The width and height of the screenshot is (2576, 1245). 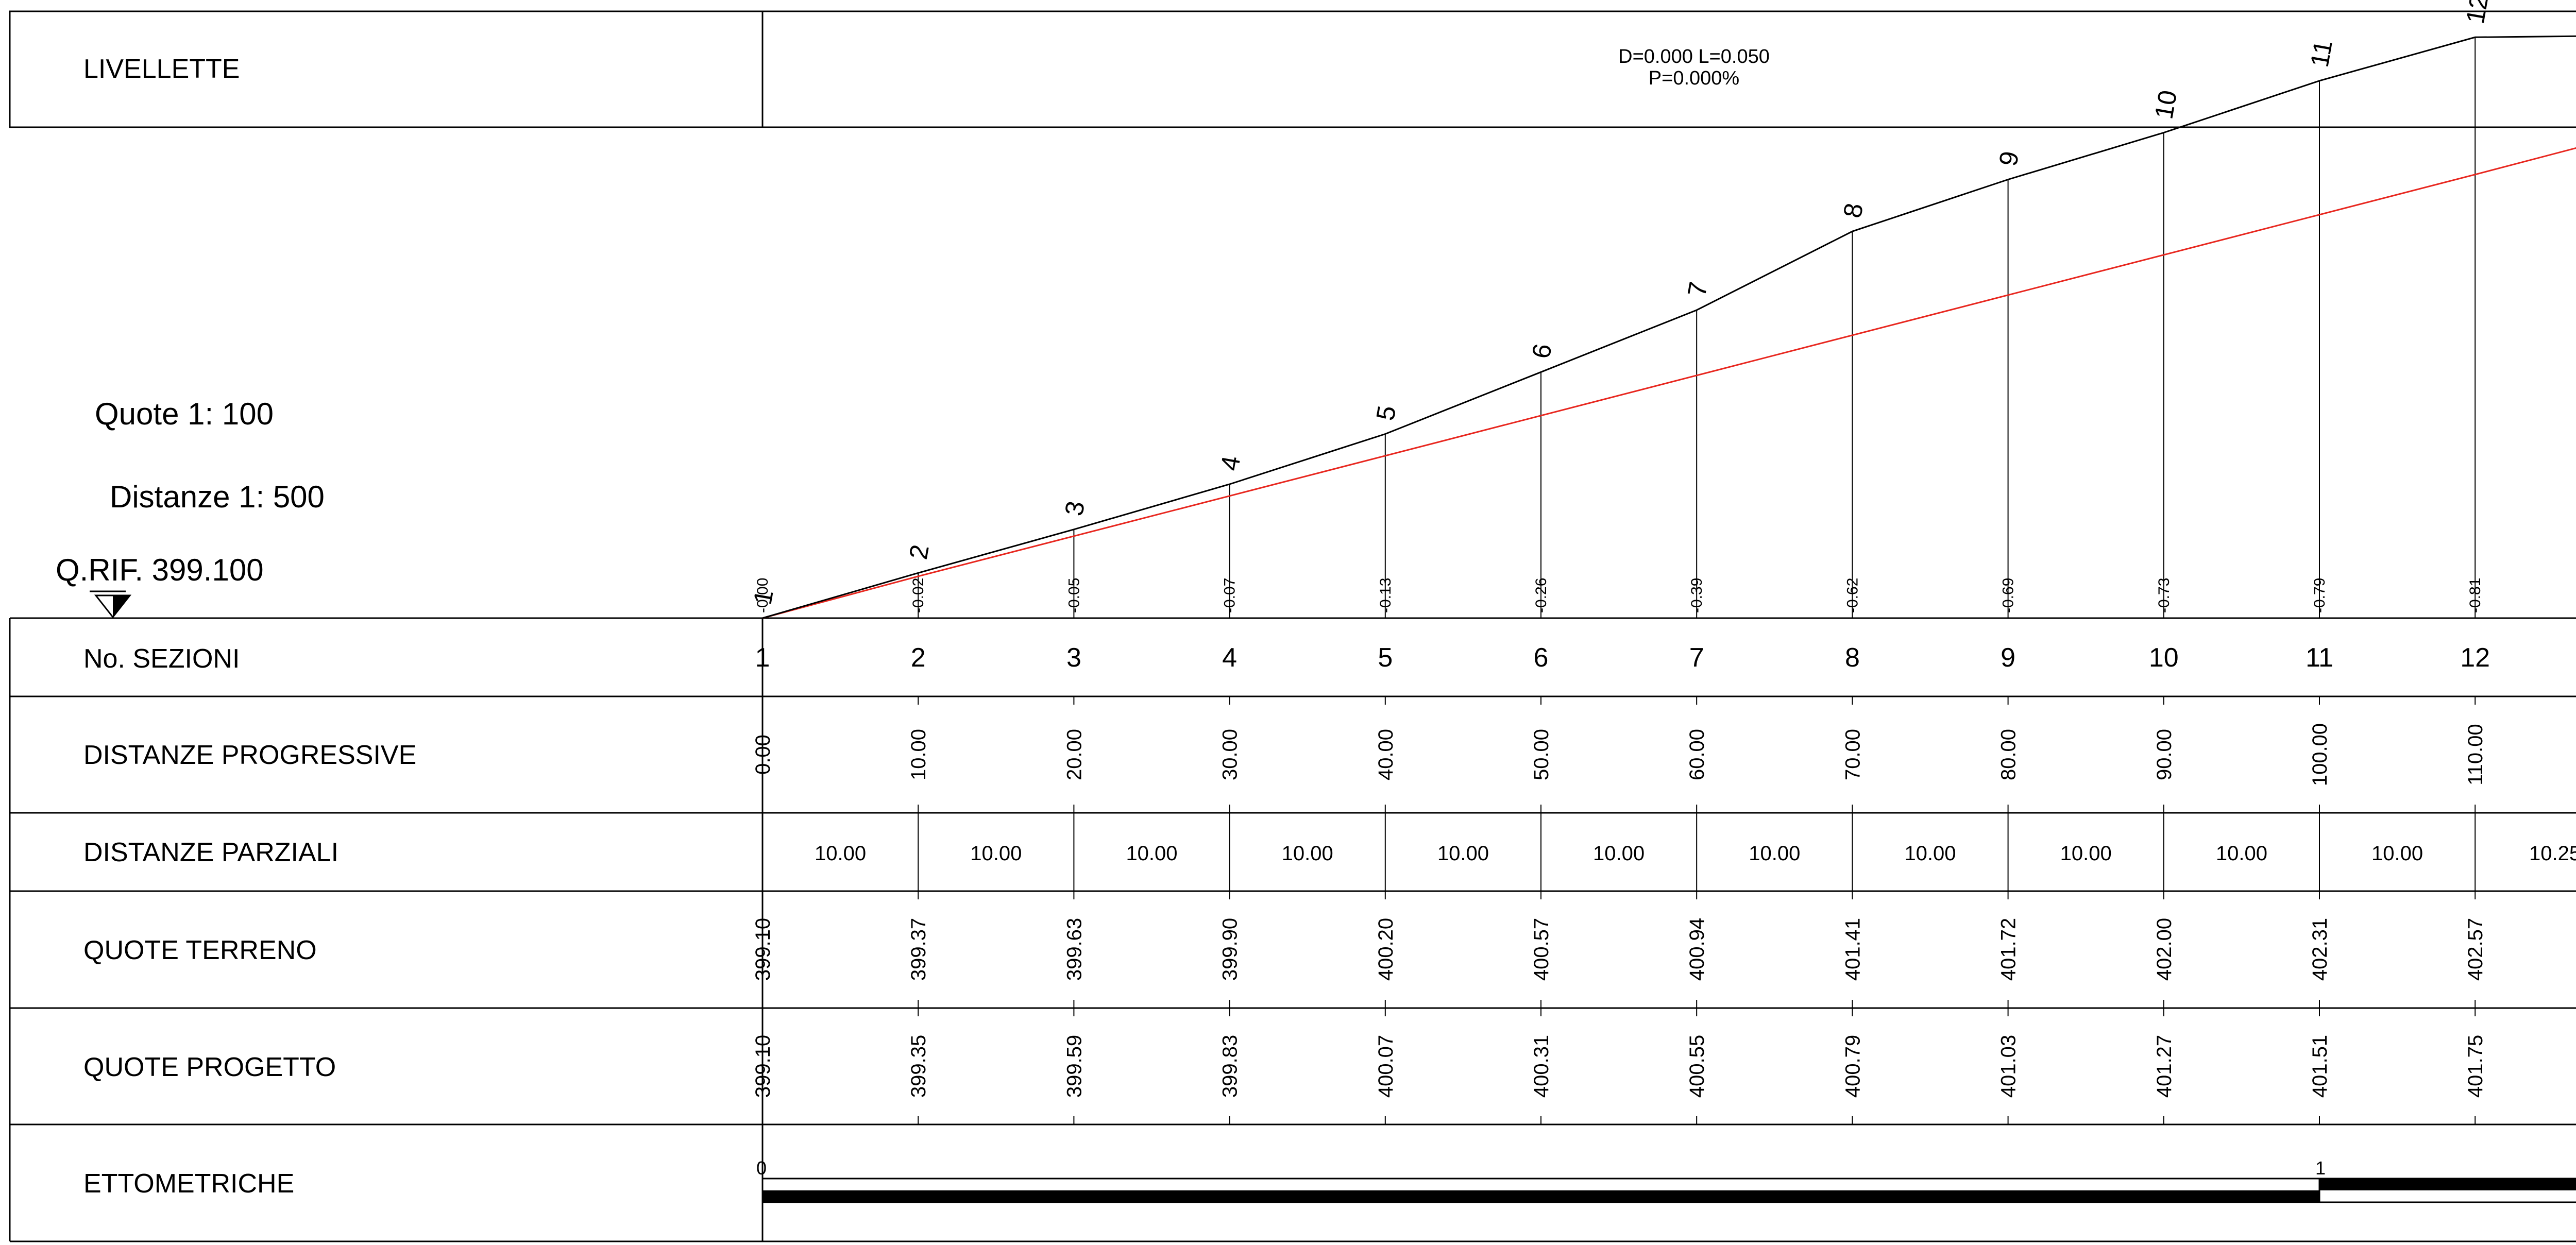 I want to click on progressive-distance-value: 50.00, so click(x=1541, y=754).